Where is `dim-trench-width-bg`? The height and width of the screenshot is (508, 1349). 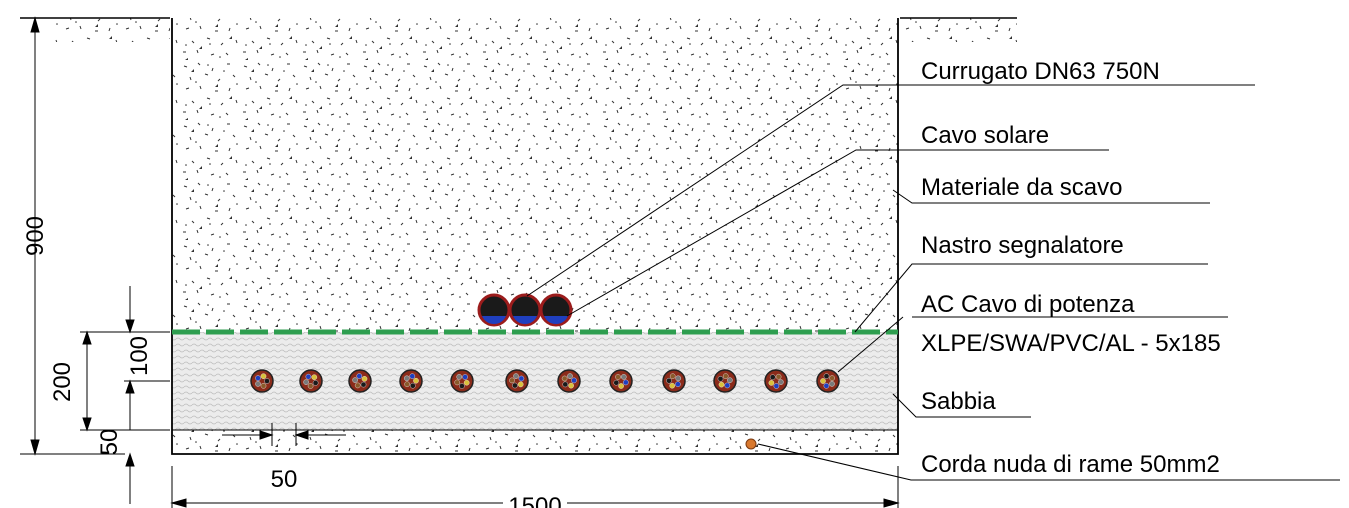
dim-trench-width-bg is located at coordinates (535, 500).